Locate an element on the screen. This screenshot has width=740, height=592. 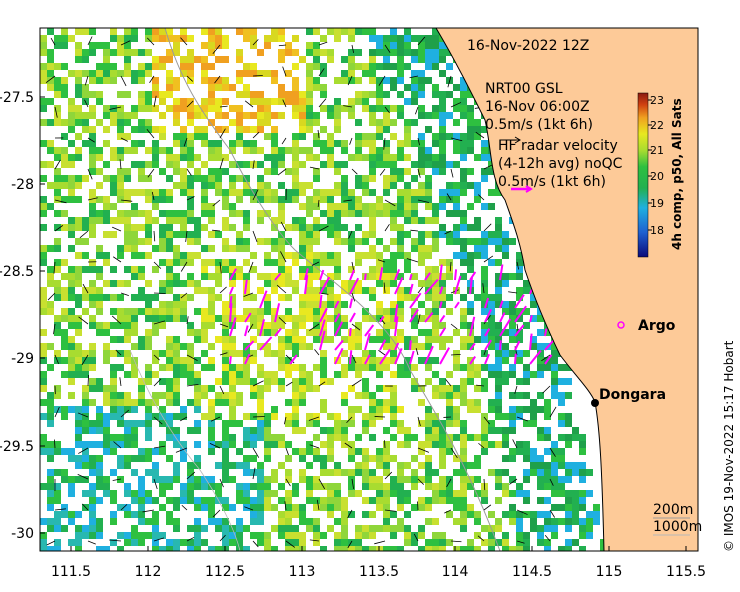
x-tick-label: 115.5 is located at coordinates (686, 572).